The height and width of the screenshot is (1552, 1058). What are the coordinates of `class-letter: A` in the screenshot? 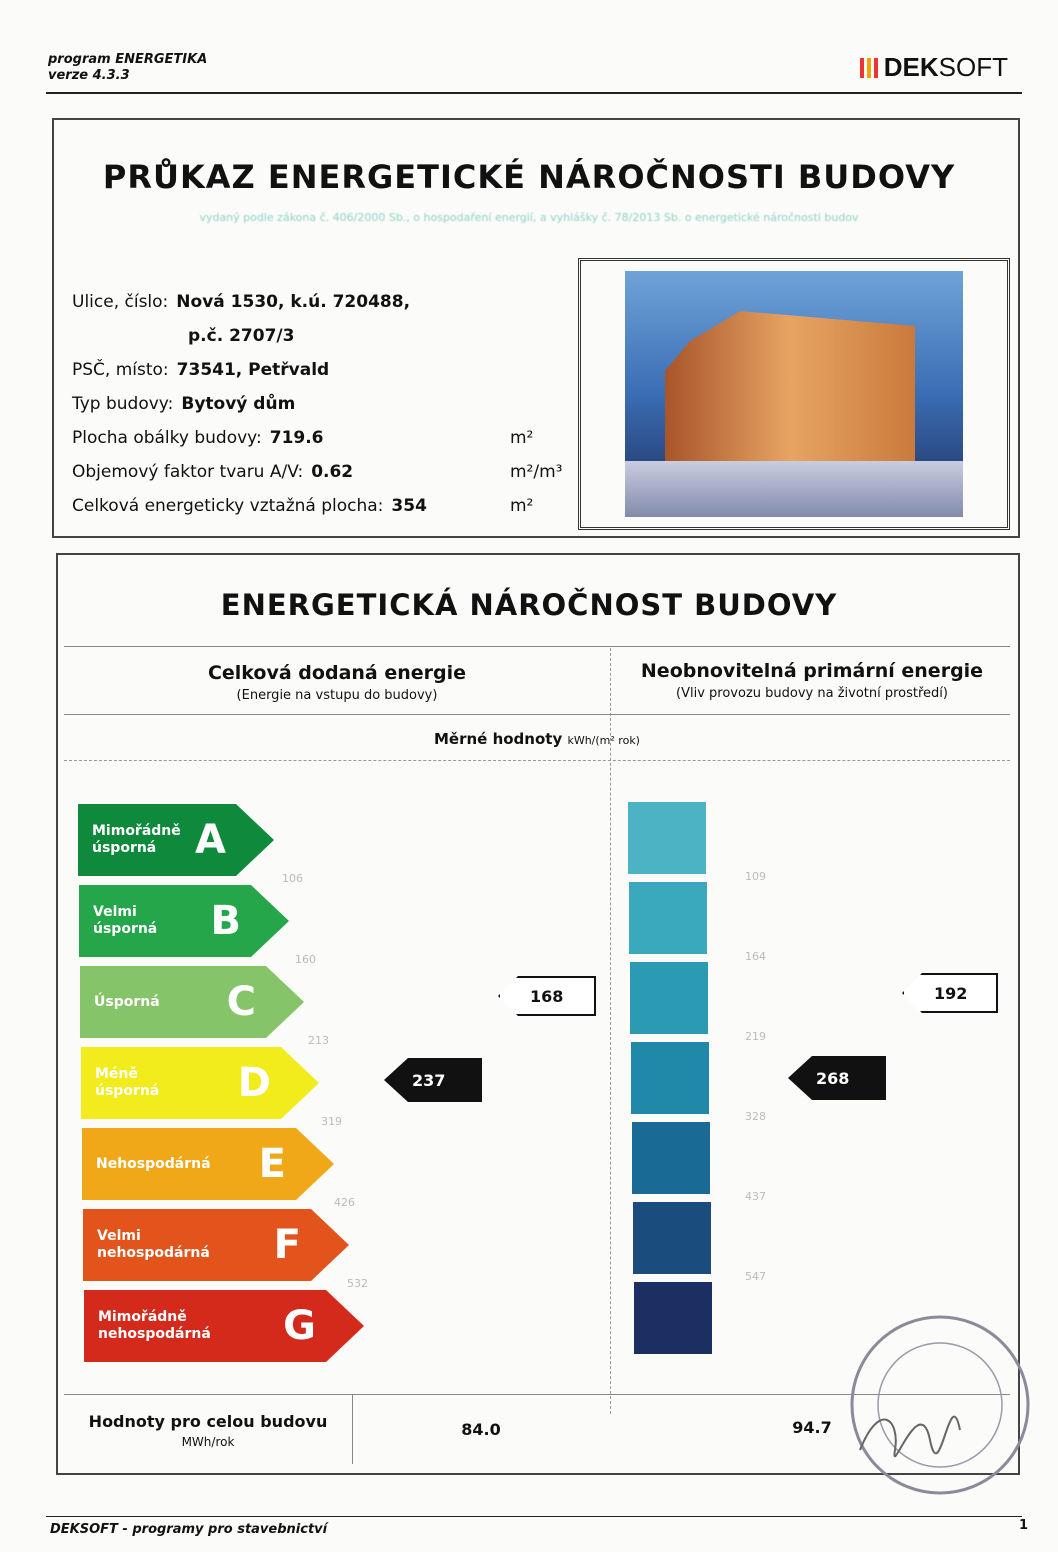 It's located at (210, 839).